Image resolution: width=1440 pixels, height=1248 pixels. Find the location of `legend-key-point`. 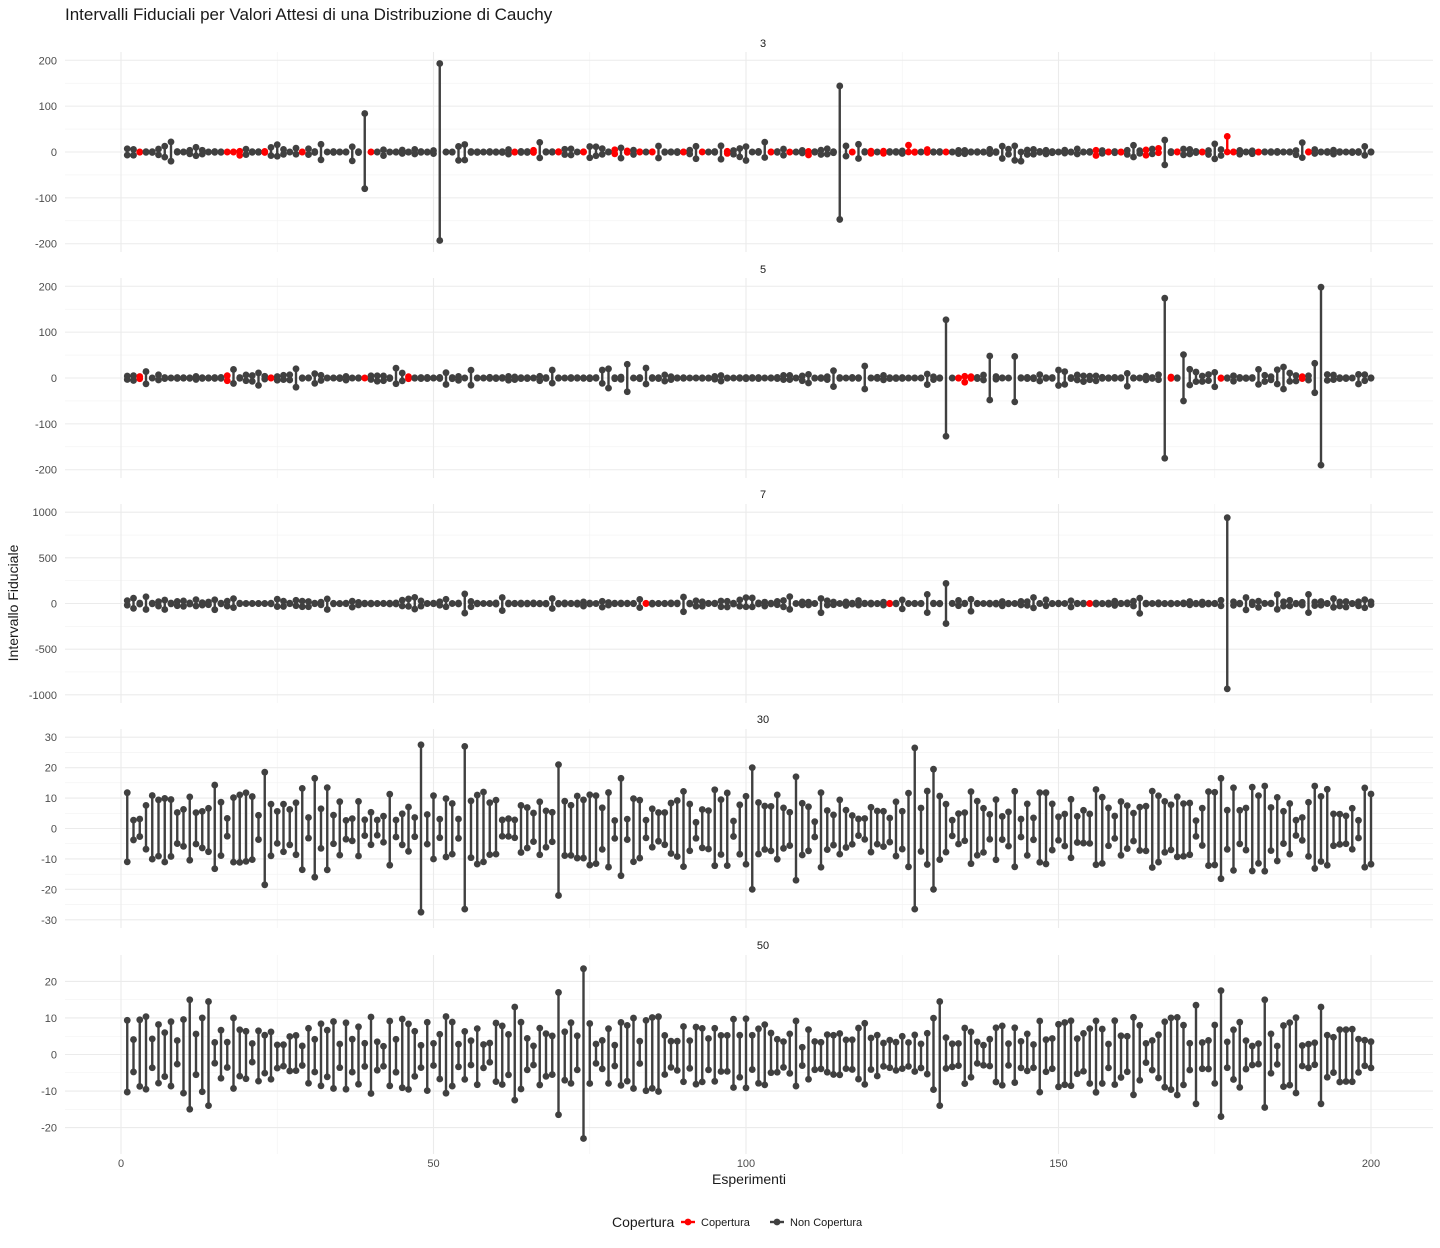

legend-key-point is located at coordinates (688, 1222).